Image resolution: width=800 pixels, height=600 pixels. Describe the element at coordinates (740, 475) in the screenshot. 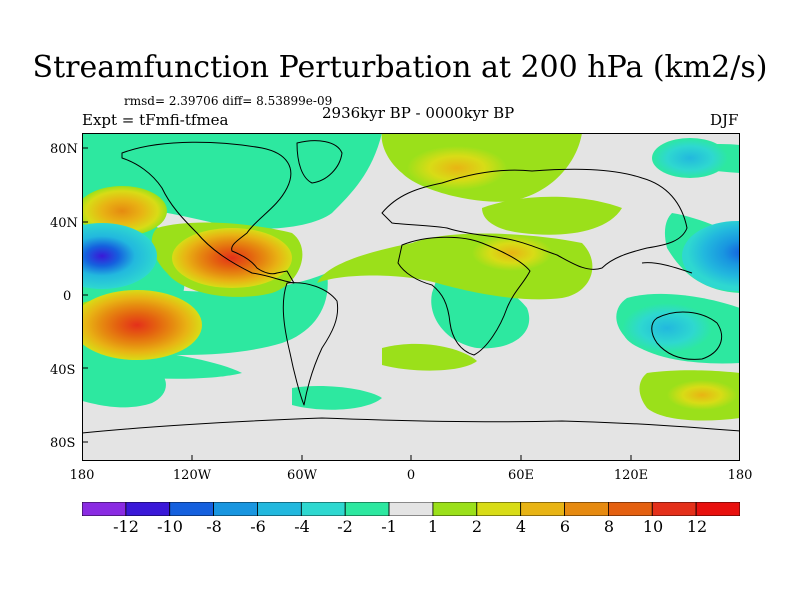

I see `lon-label-180e: 180` at that location.